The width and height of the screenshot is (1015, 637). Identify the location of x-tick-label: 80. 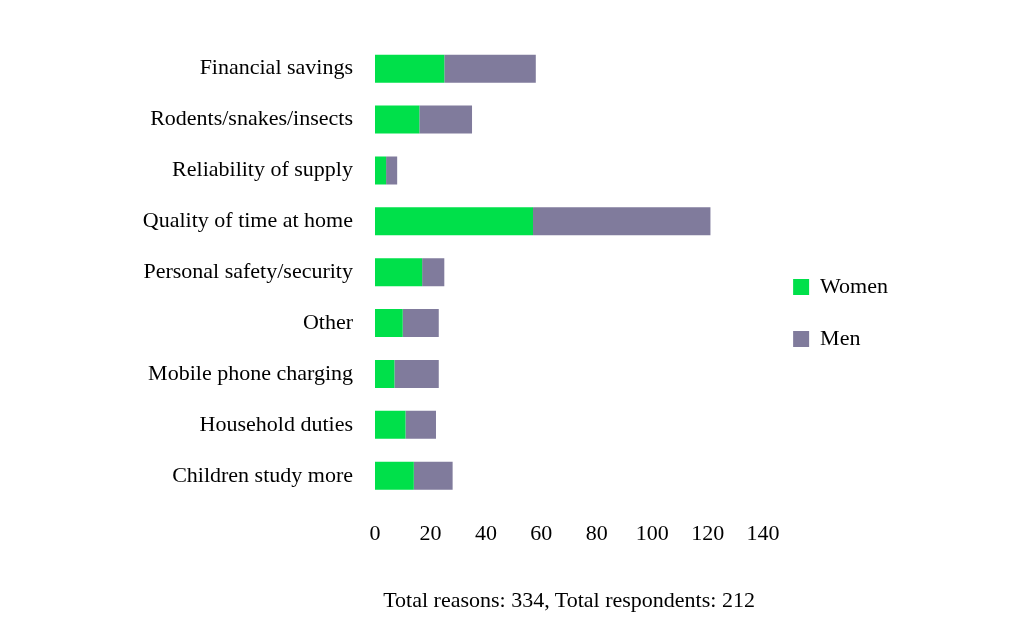
(596, 533).